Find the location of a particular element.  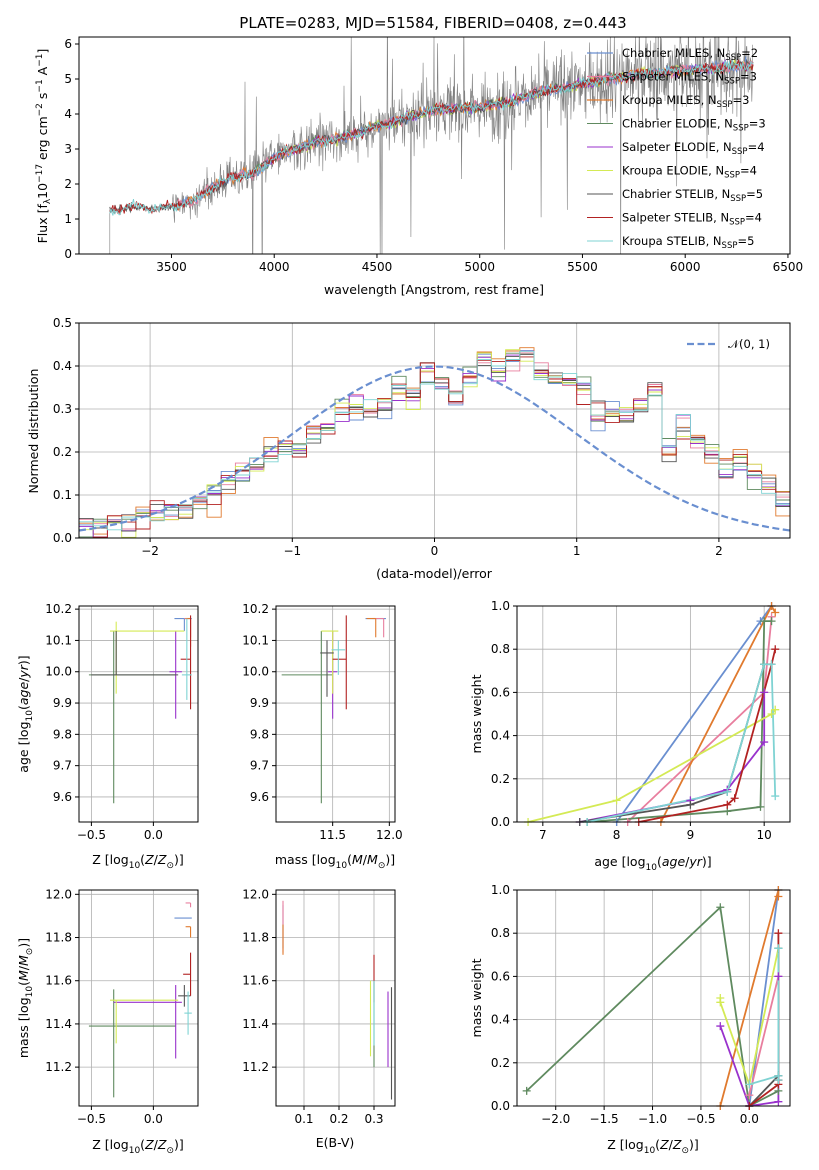

mass-vs-ebv-panel: 0.1 0.2 0.3 11.2 11.4 11.6 11.8 12.0 E(B-V) is located at coordinates (319, 1018).